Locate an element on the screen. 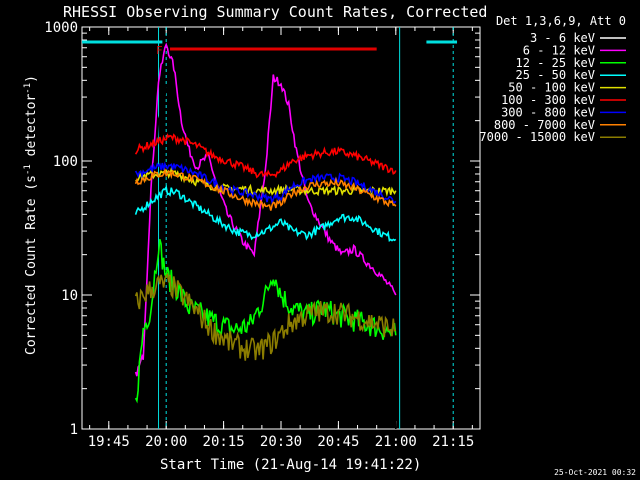 This screenshot has height=480, width=640. legend-entry-label: 7000 - 15000 keV is located at coordinates (537, 137).